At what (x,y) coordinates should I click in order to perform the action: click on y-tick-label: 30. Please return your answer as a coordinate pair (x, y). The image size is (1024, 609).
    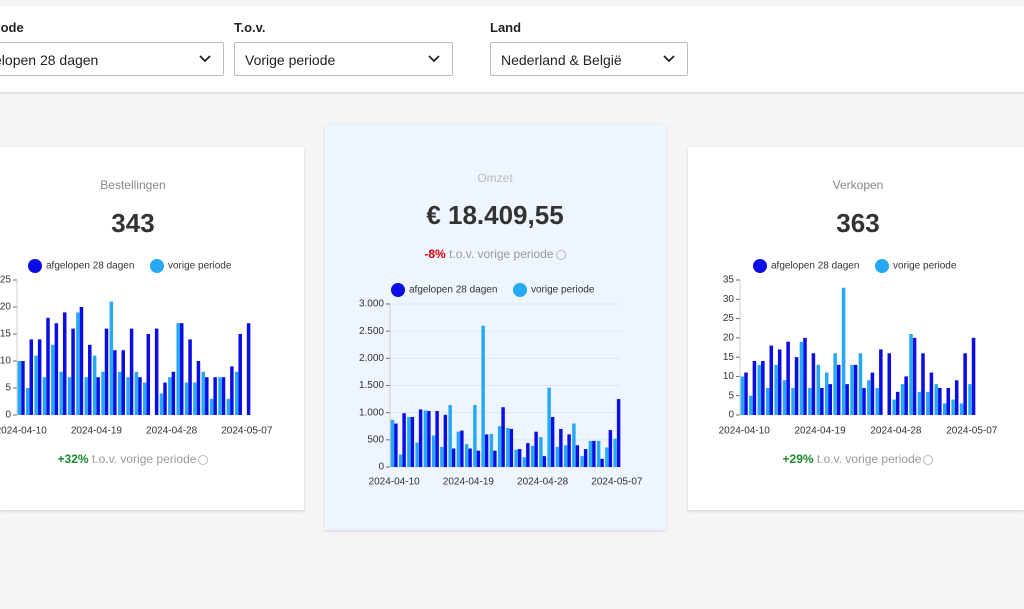
    Looking at the image, I should click on (729, 299).